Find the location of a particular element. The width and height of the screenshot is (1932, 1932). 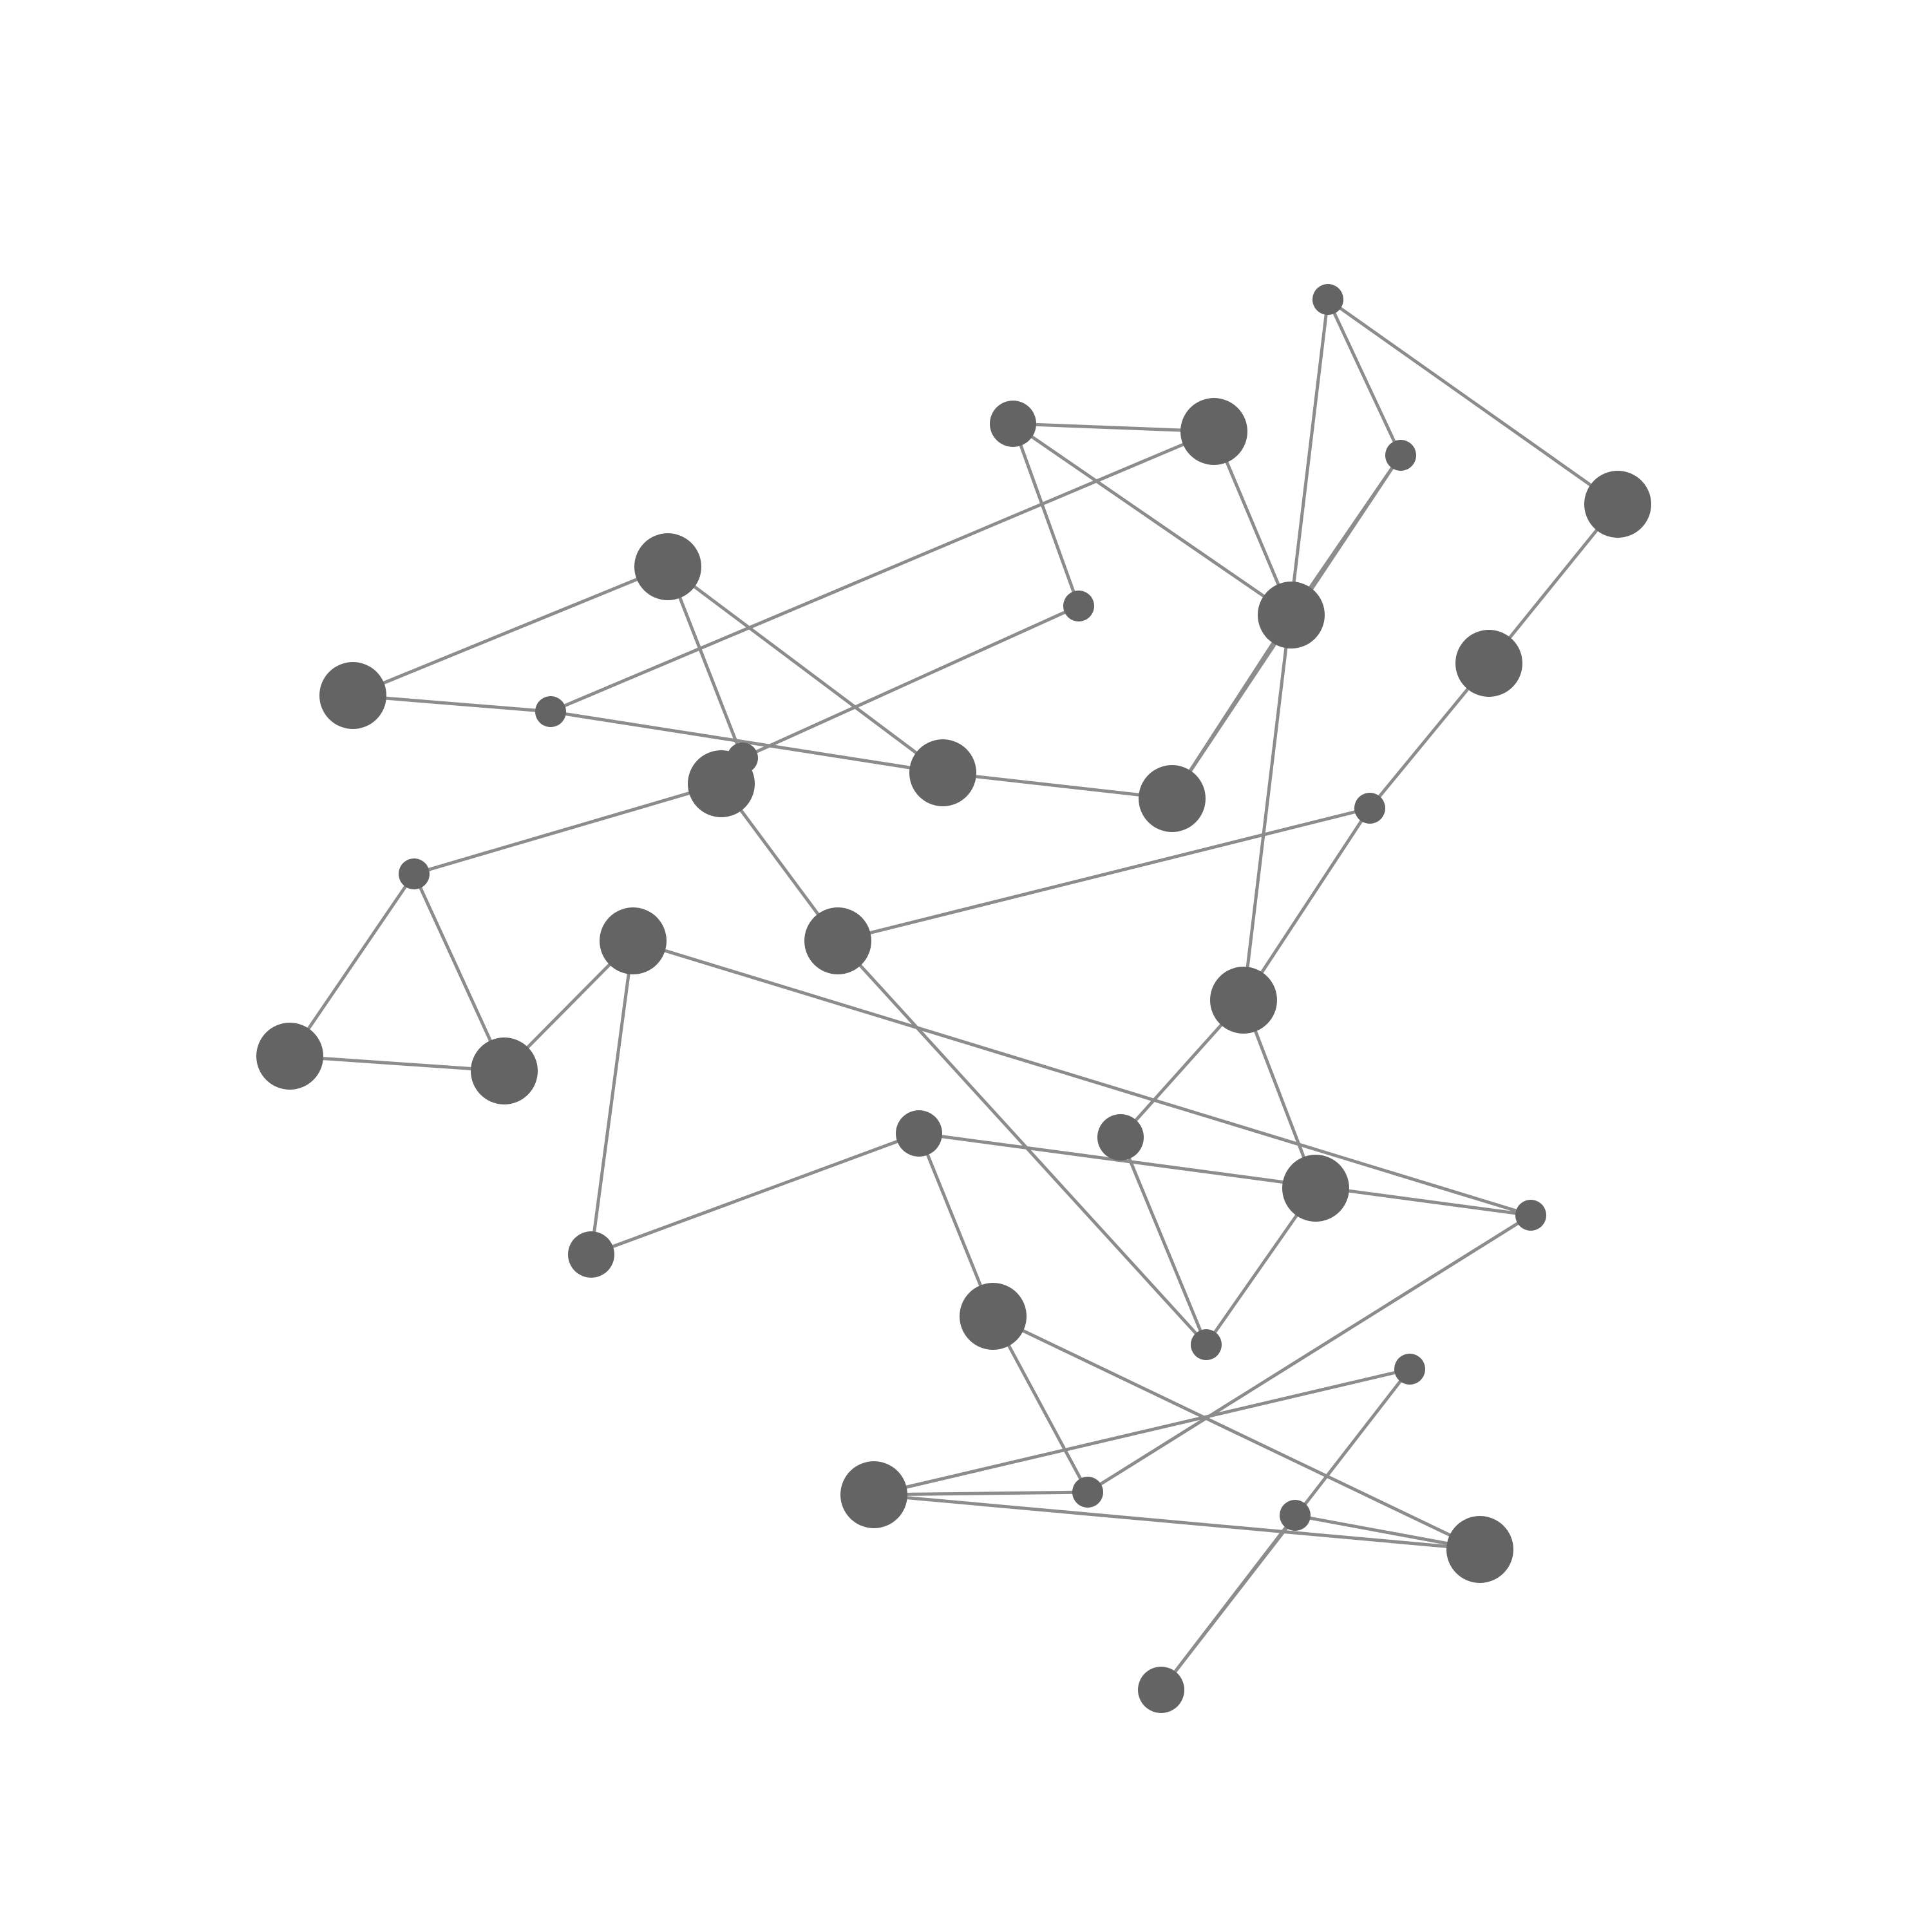

node-n5 is located at coordinates (943, 773).